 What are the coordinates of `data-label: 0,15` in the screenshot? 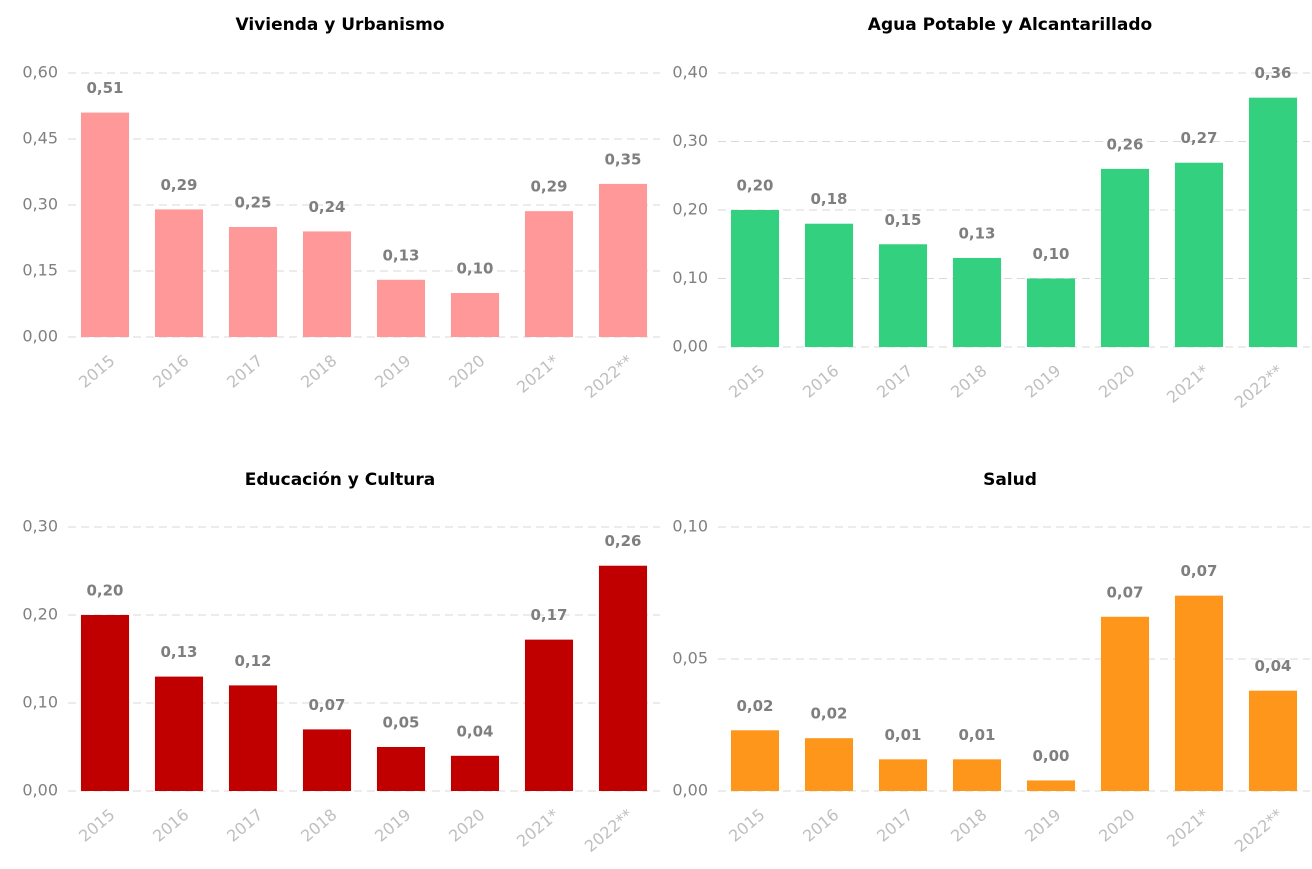 It's located at (902, 220).